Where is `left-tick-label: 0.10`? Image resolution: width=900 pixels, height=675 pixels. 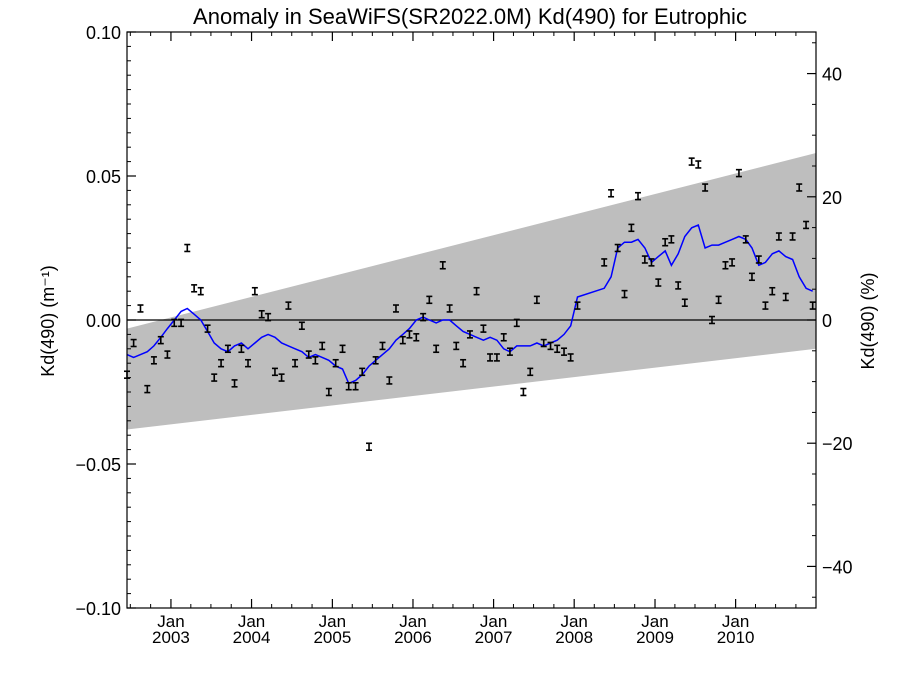 left-tick-label: 0.10 is located at coordinates (103, 33).